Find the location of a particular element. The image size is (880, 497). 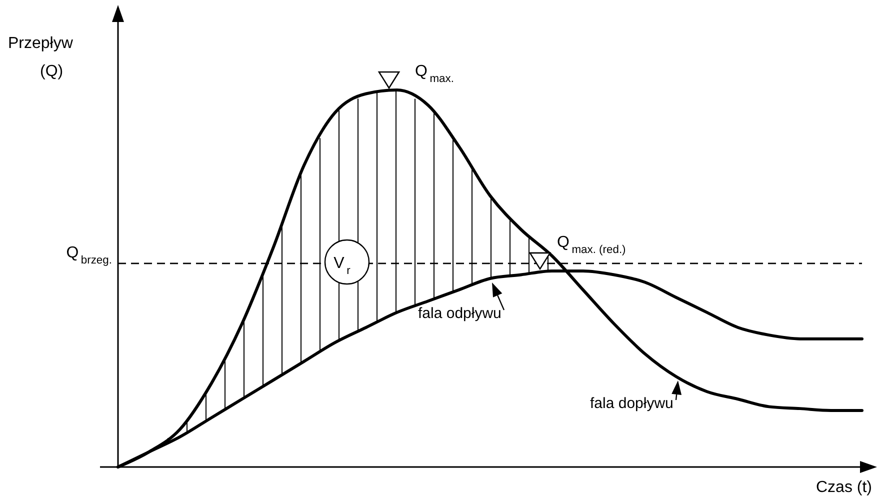

ref-line-label: Q$_{brzeg.}$ is located at coordinates (89, 255).